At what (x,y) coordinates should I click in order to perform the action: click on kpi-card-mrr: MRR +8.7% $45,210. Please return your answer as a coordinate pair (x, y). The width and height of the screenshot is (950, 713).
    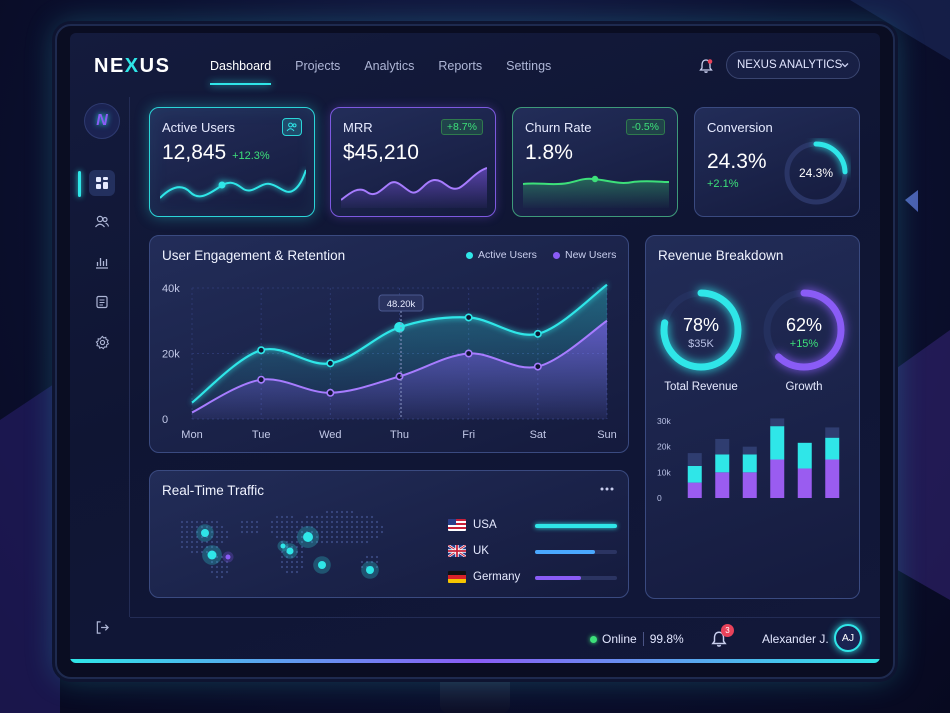
    Looking at the image, I should click on (413, 162).